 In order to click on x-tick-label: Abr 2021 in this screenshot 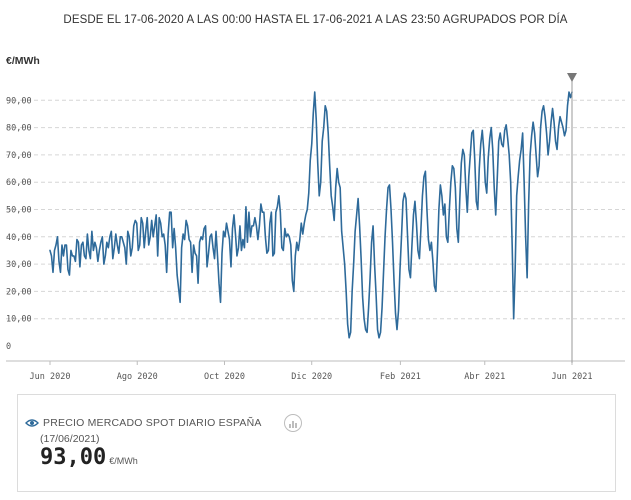, I will do `click(484, 377)`.